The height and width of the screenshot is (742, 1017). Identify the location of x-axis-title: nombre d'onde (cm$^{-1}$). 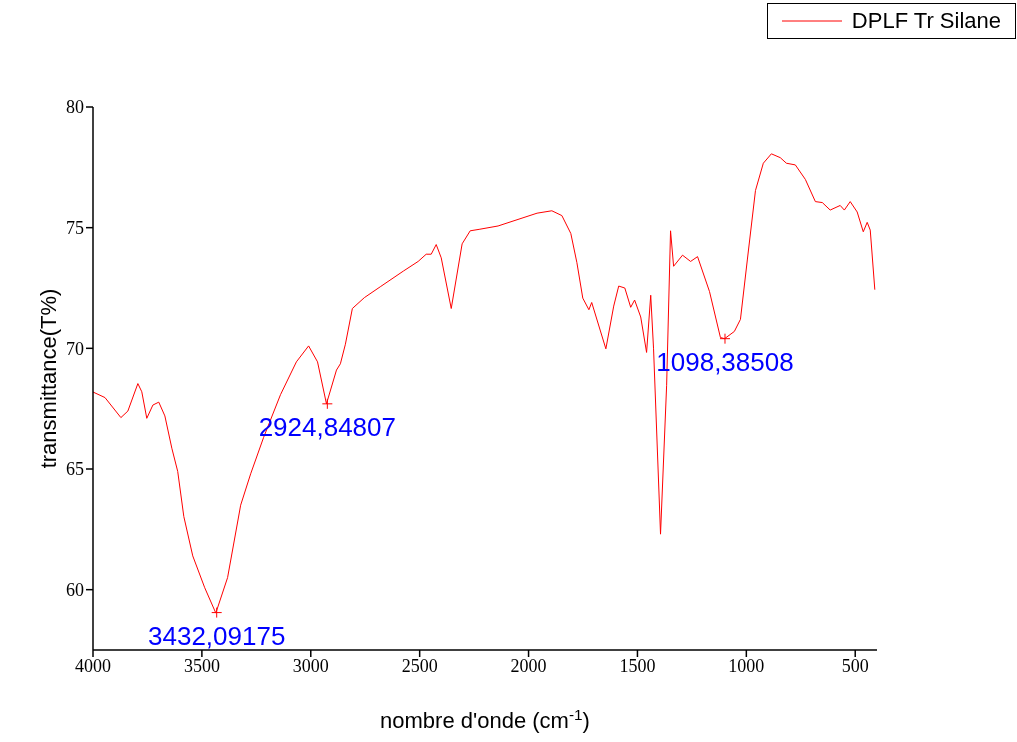
(485, 719).